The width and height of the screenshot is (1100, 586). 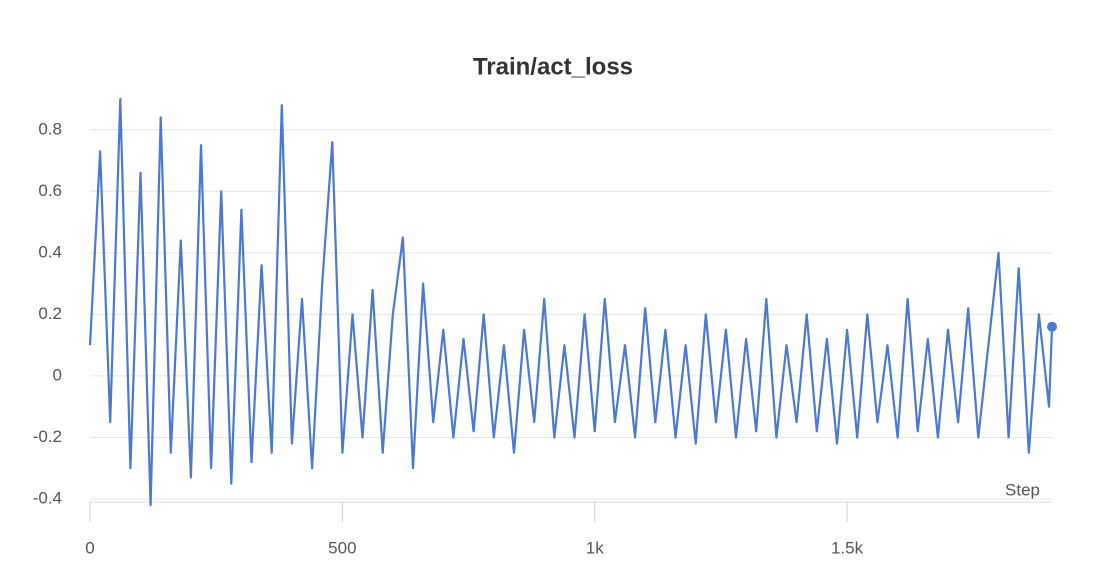 What do you see at coordinates (50, 313) in the screenshot?
I see `y-tick-label: 0.2` at bounding box center [50, 313].